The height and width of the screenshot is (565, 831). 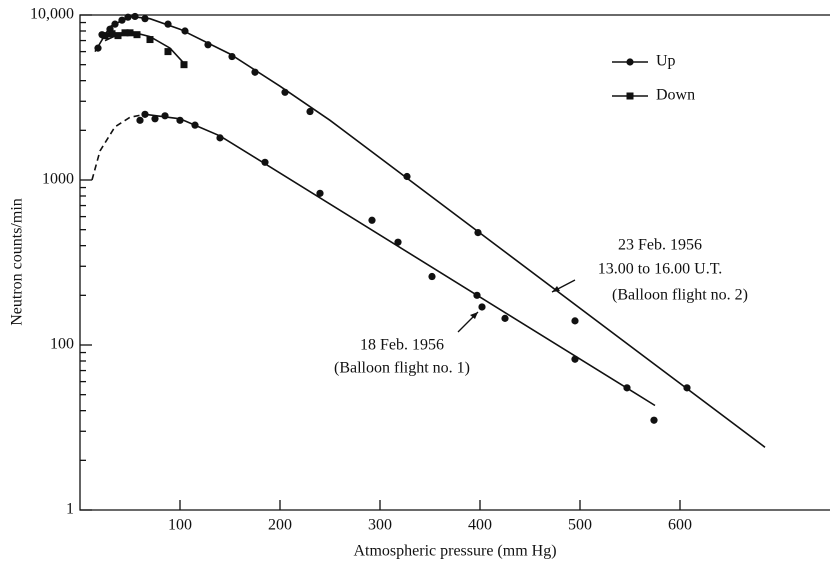 What do you see at coordinates (402, 368) in the screenshot?
I see `annotation: (Balloon flight no. 1)` at bounding box center [402, 368].